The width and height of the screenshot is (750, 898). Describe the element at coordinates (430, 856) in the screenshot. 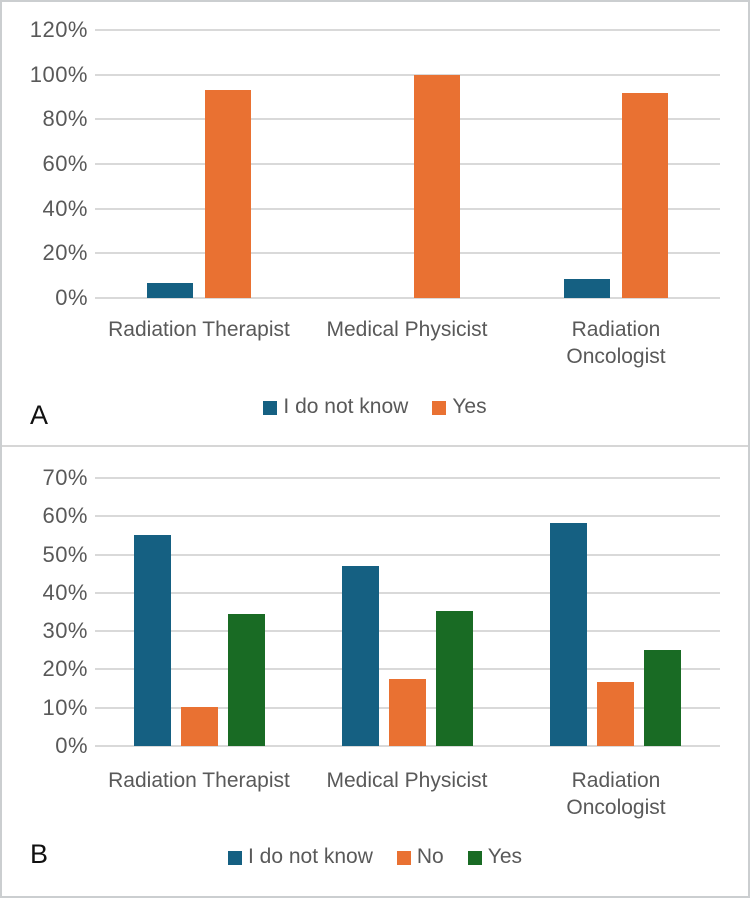

I see `legend-label: No` at that location.